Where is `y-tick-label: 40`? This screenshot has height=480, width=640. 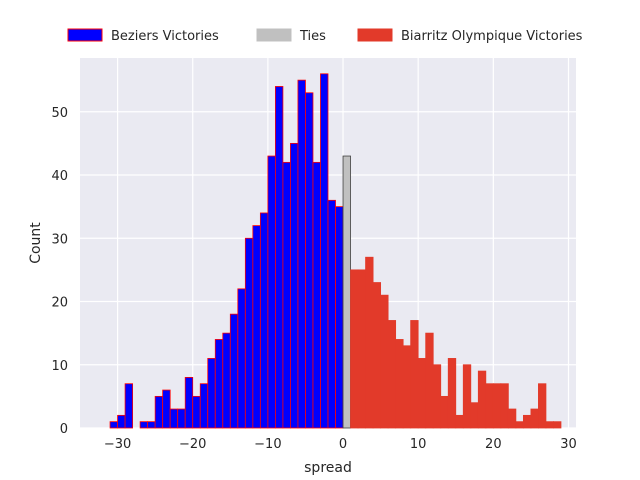
y-tick-label: 40 is located at coordinates (59, 176).